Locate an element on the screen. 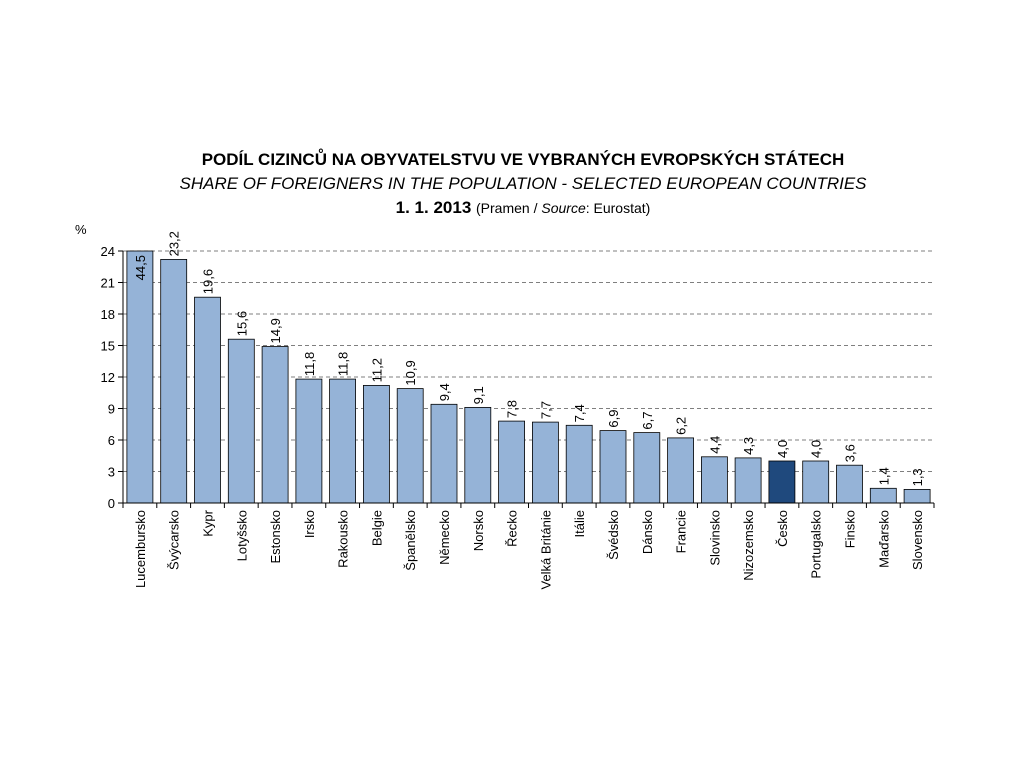  x-tick-label: Německo is located at coordinates (444, 537).